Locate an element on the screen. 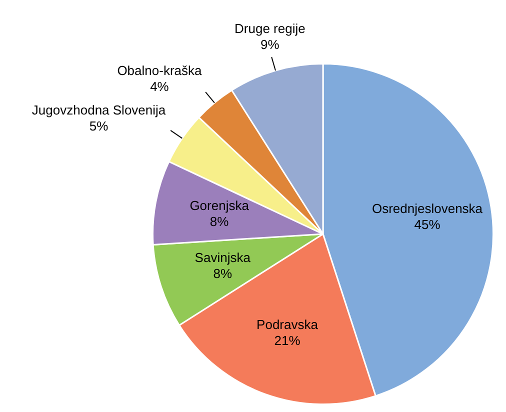 Image resolution: width=506 pixels, height=412 pixels. slice-label: Gorenjska is located at coordinates (220, 205).